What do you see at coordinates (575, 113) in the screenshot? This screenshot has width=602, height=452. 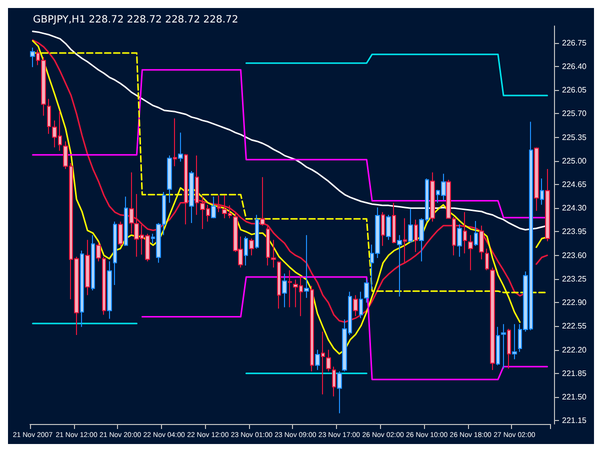 I see `y-tick-label: 225.70` at bounding box center [575, 113].